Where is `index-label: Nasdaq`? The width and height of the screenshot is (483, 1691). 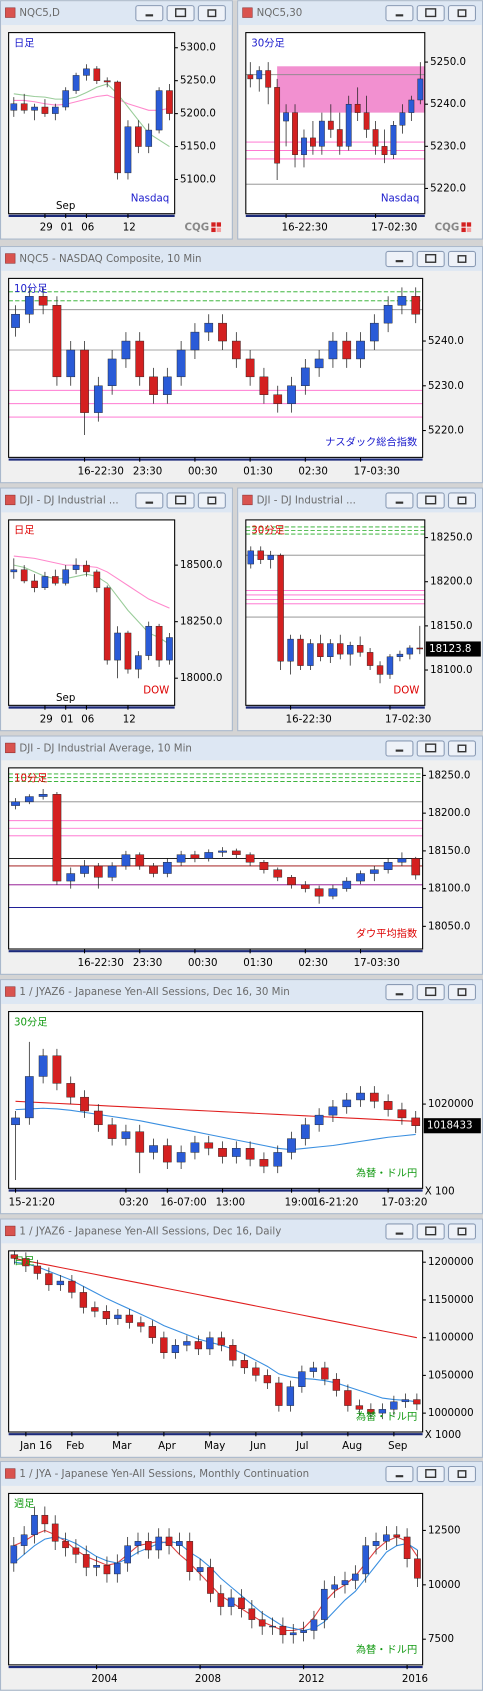
index-label: Nasdaq is located at coordinates (400, 199).